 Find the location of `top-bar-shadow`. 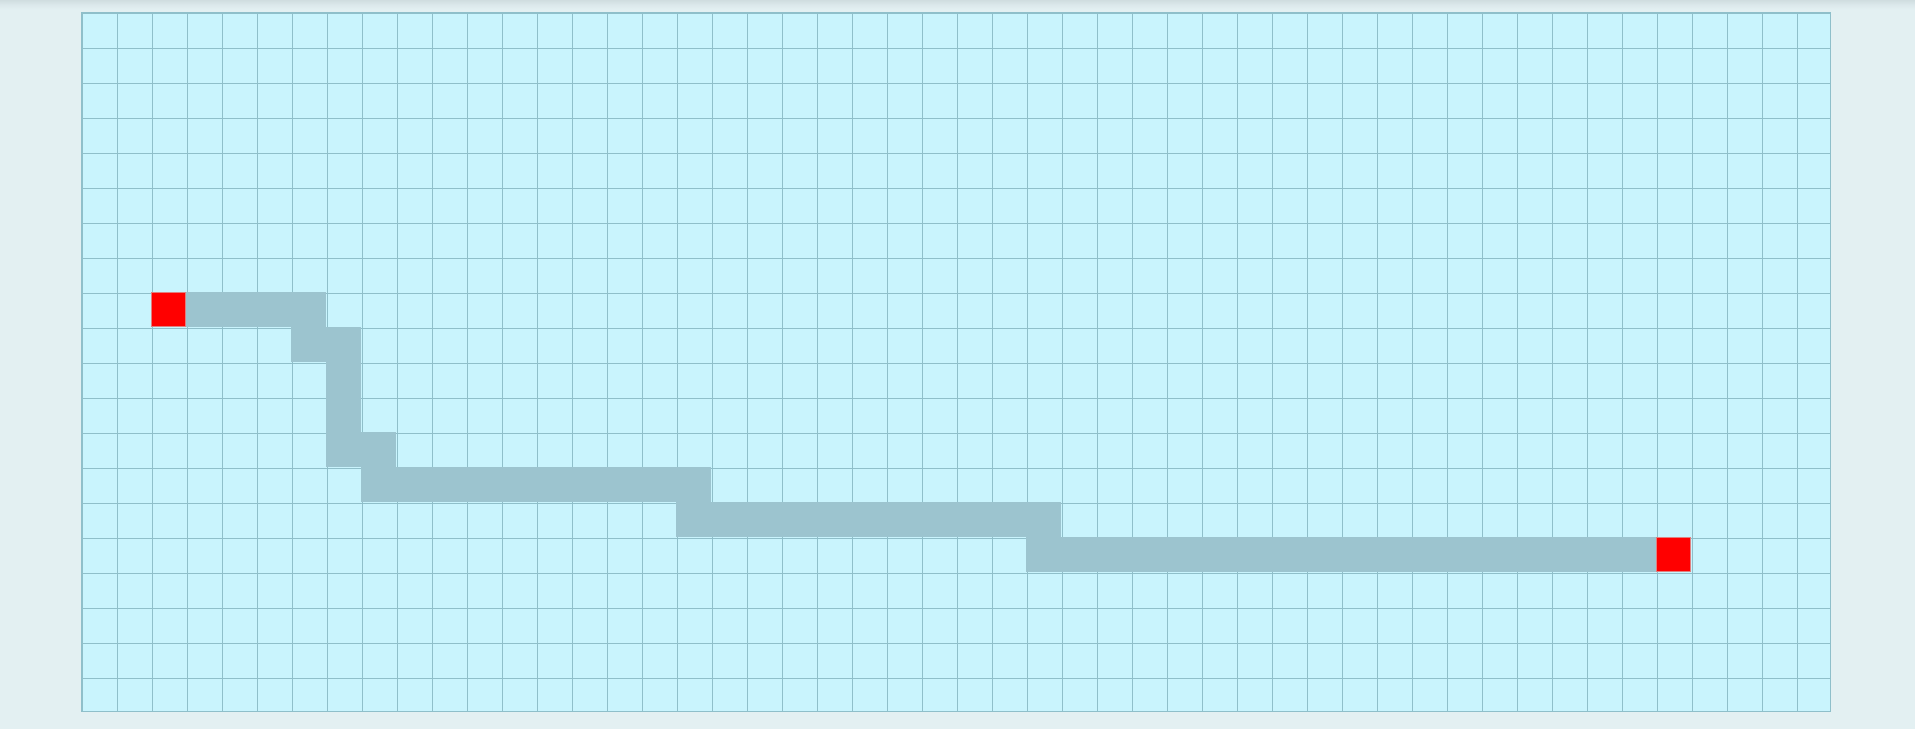

top-bar-shadow is located at coordinates (957, 5).